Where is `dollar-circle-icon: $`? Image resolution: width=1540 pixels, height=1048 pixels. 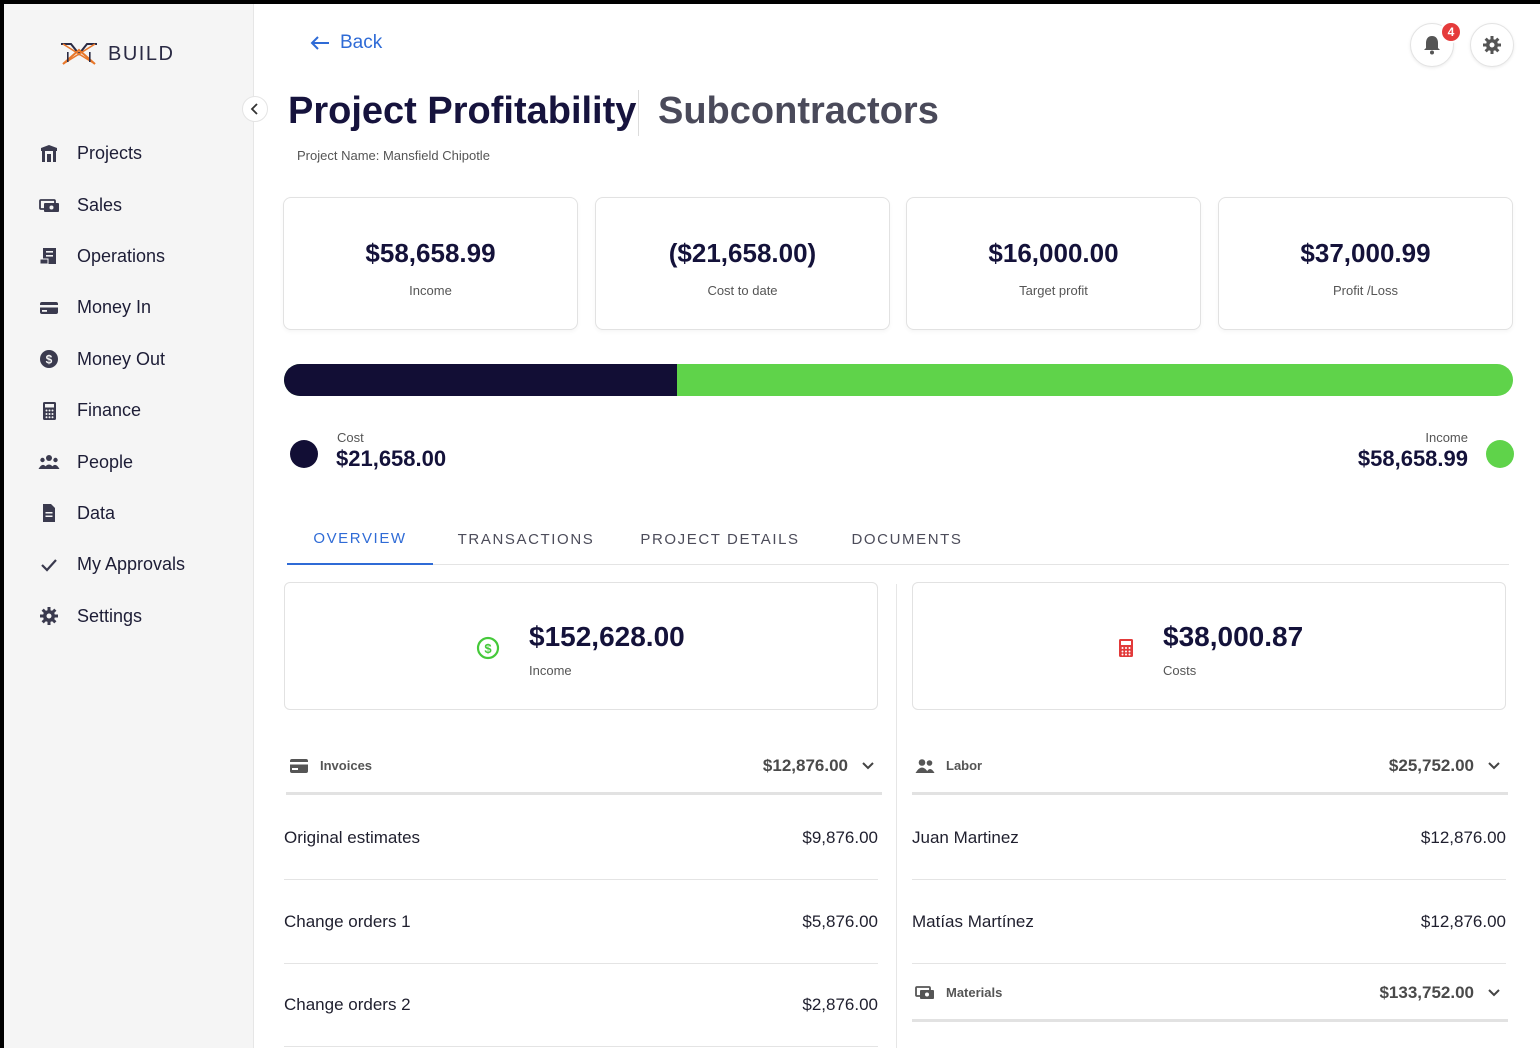
dollar-circle-icon: $ is located at coordinates (488, 648).